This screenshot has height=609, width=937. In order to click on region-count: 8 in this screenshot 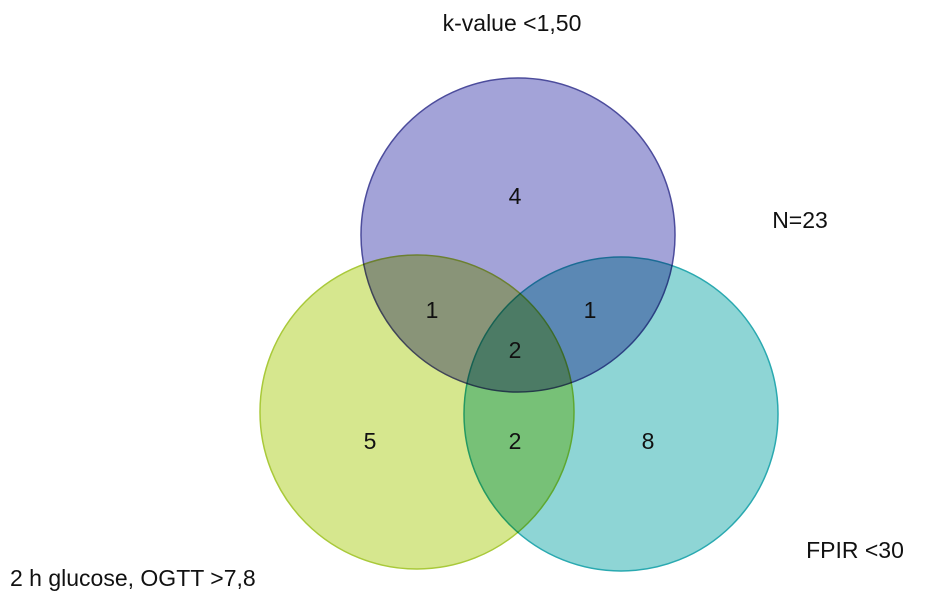, I will do `click(648, 441)`.